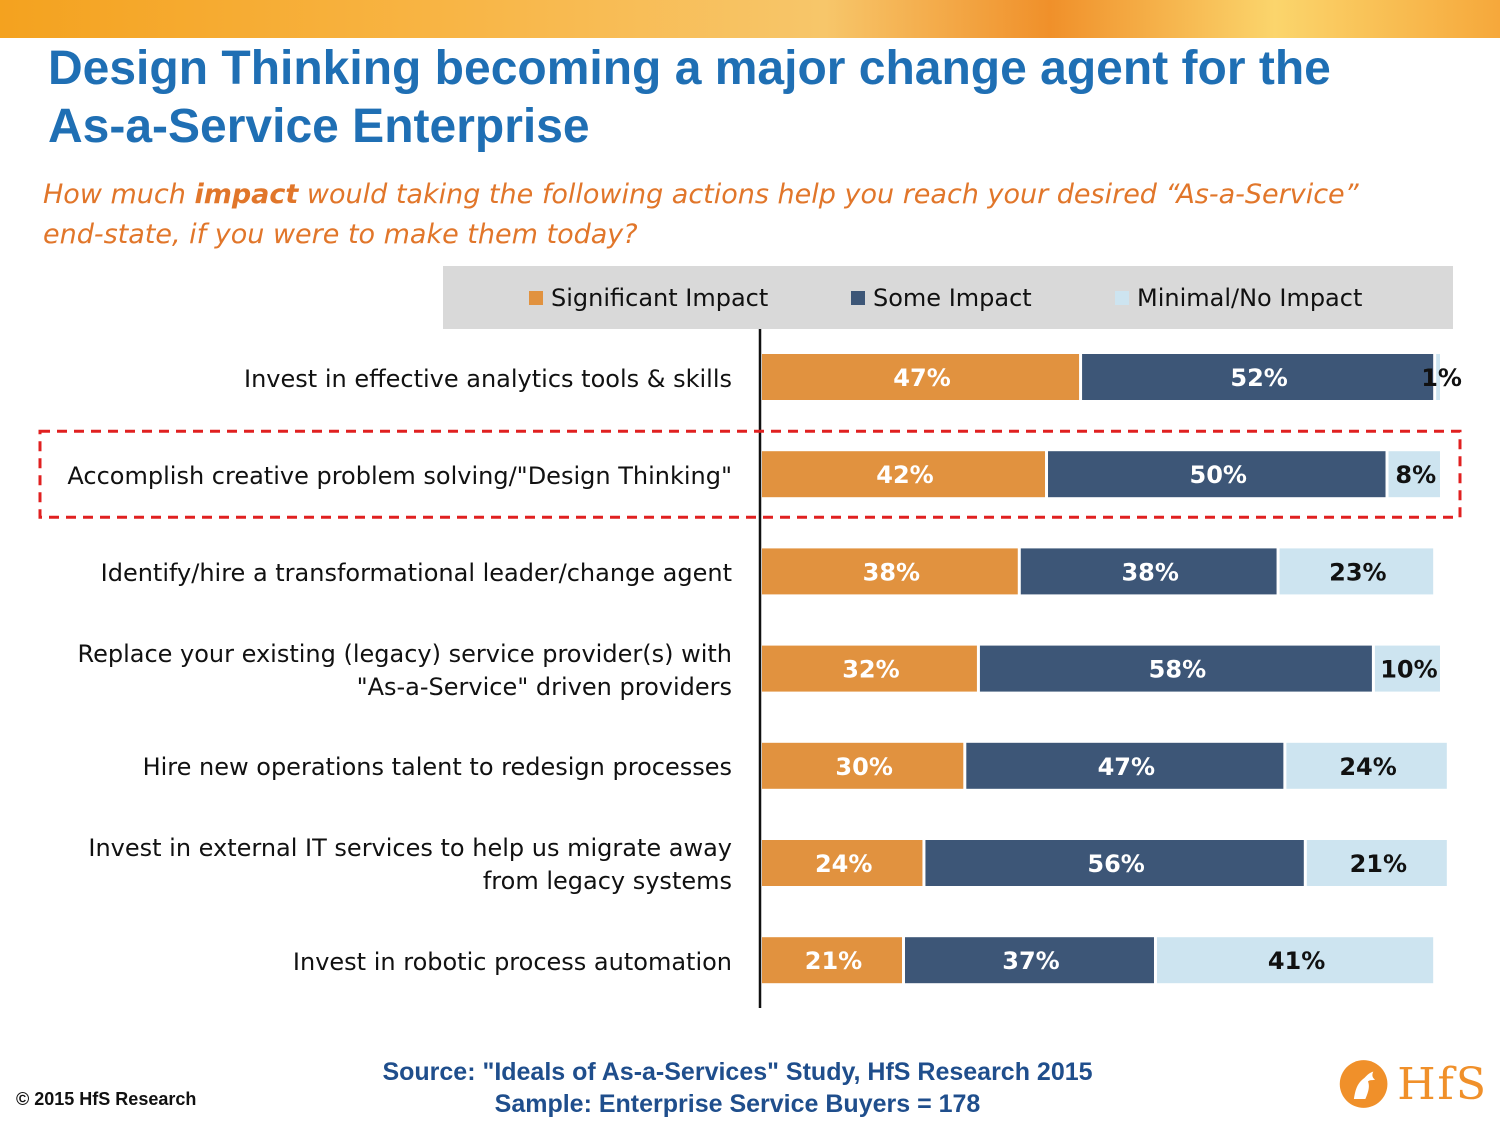  What do you see at coordinates (750, 19) in the screenshot?
I see `top-banner` at bounding box center [750, 19].